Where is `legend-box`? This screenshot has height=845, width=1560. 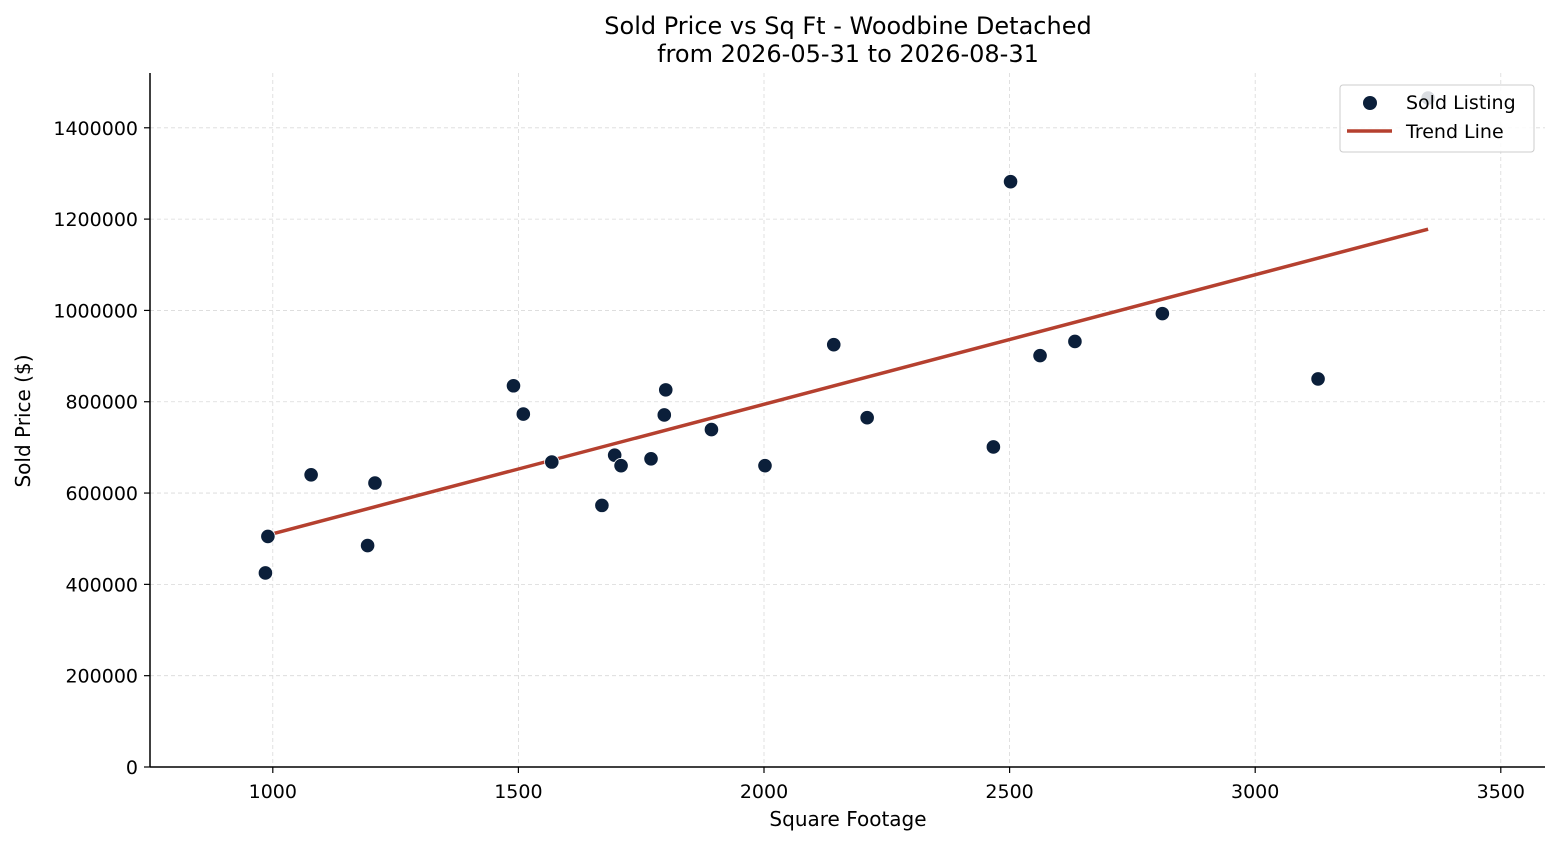 legend-box is located at coordinates (1437, 118).